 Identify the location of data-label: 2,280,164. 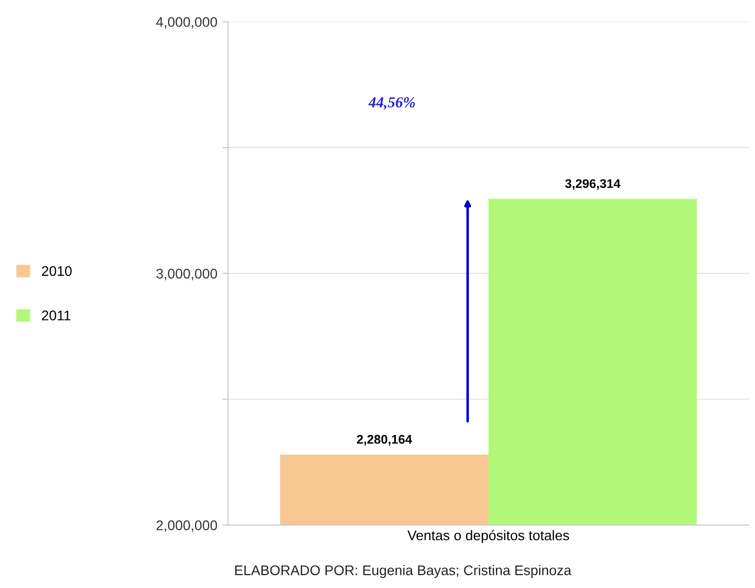
(384, 440).